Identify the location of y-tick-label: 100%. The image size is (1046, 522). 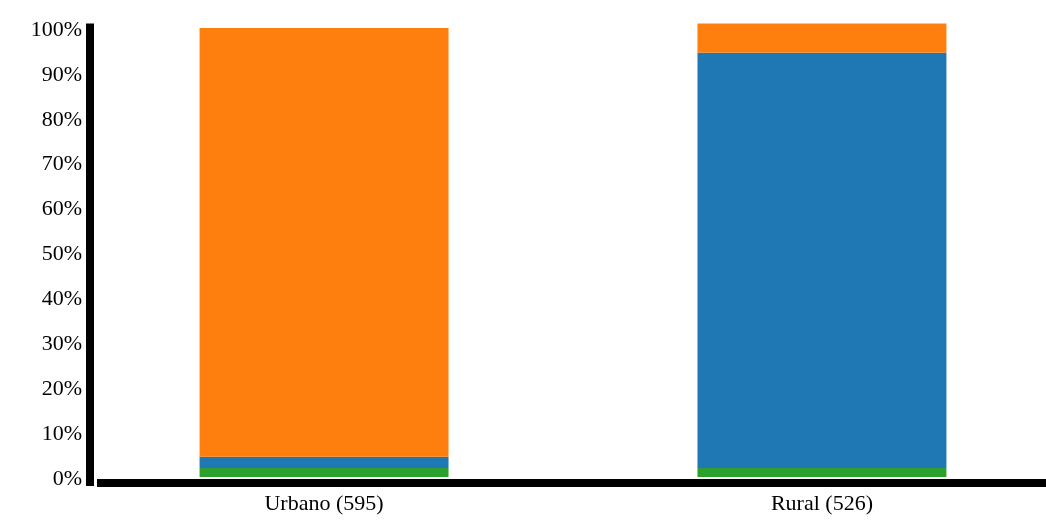
(56, 28).